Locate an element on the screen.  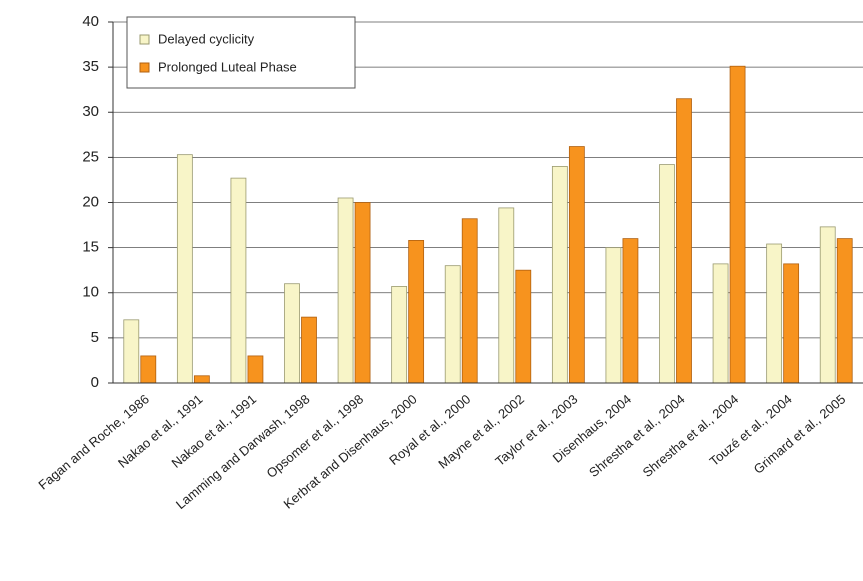
y-tick-label: 25 is located at coordinates (90, 156).